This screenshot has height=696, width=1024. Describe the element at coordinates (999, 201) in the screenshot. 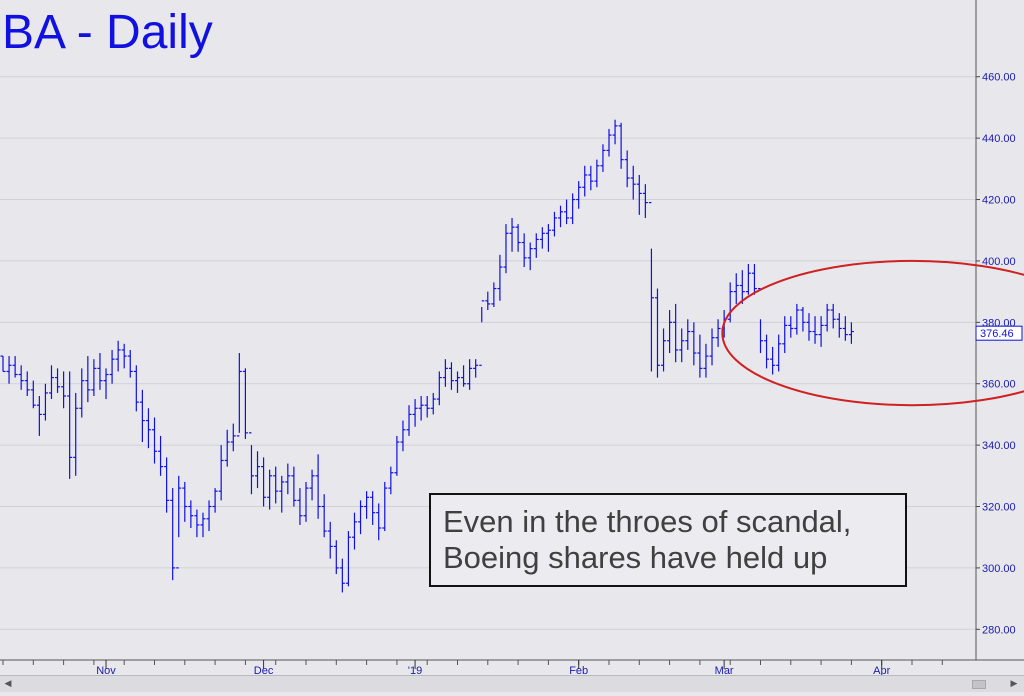

I see `y-tick-label: 420.00` at that location.